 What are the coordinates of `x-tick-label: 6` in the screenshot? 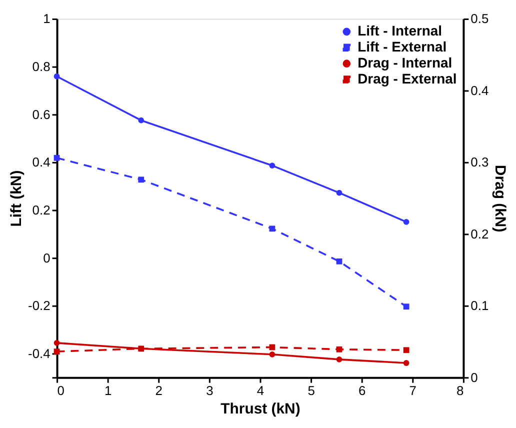 It's located at (362, 390).